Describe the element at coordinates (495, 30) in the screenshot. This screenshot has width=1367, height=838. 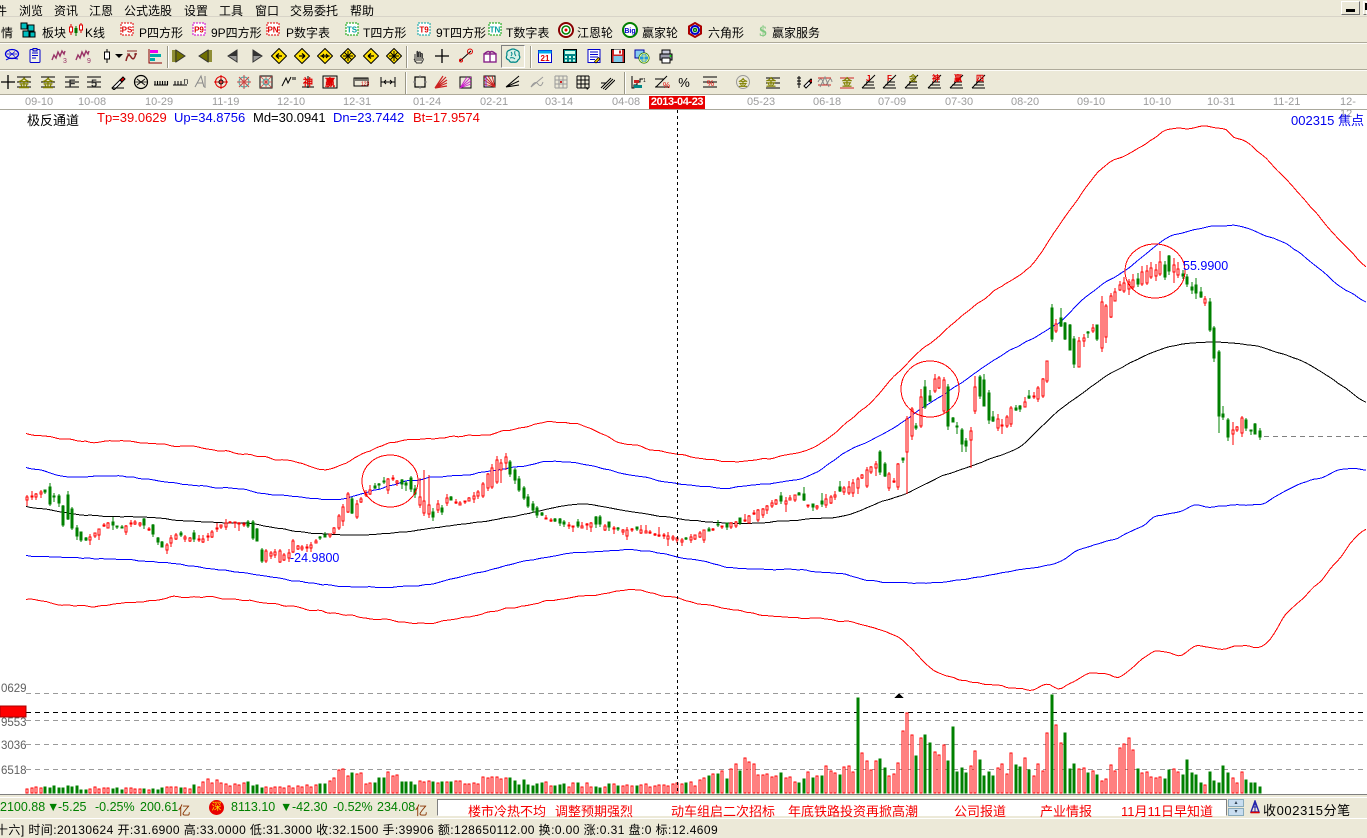
I see `svg-text: TN` at that location.